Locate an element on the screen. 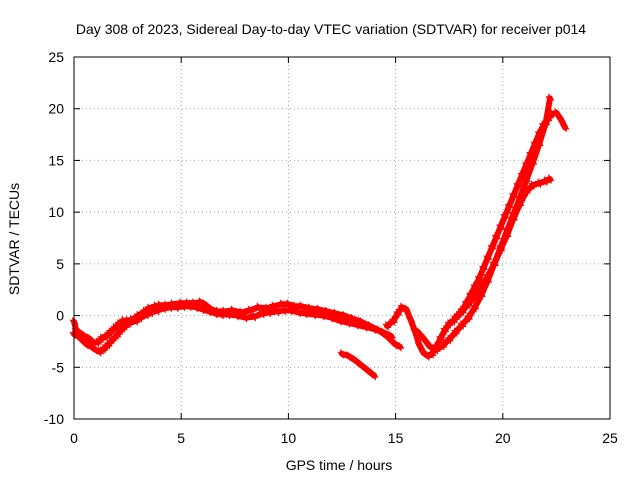 This screenshot has width=640, height=480. y-tick-label: 15 is located at coordinates (56, 160).